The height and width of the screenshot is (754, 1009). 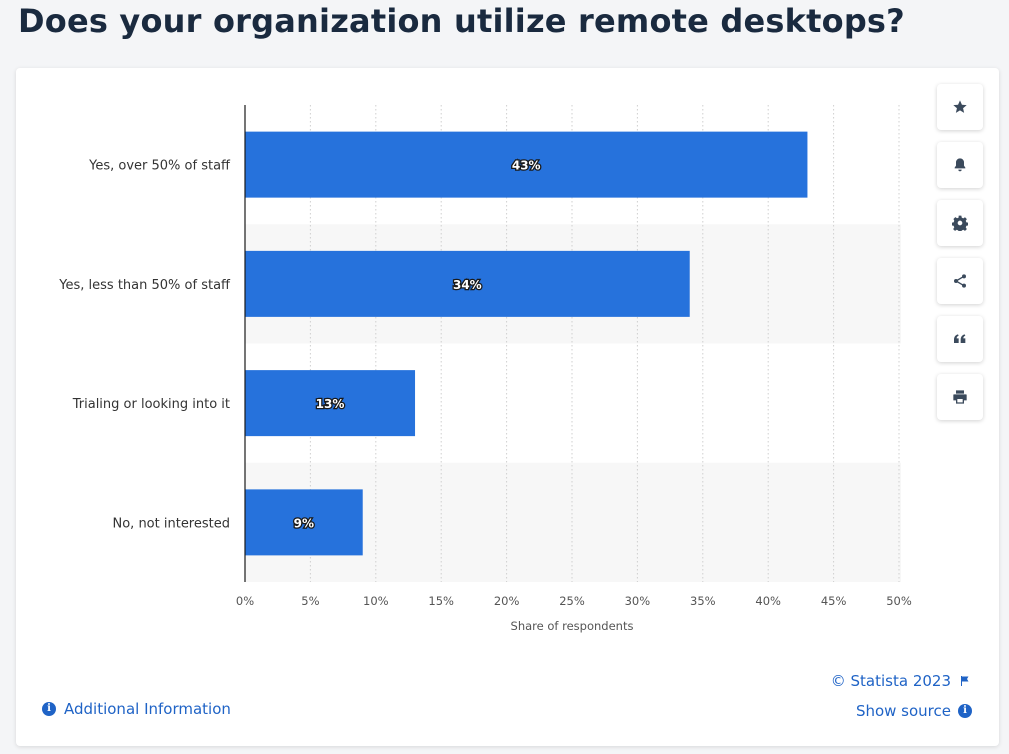 I want to click on x-tick-label: 30%, so click(x=638, y=601).